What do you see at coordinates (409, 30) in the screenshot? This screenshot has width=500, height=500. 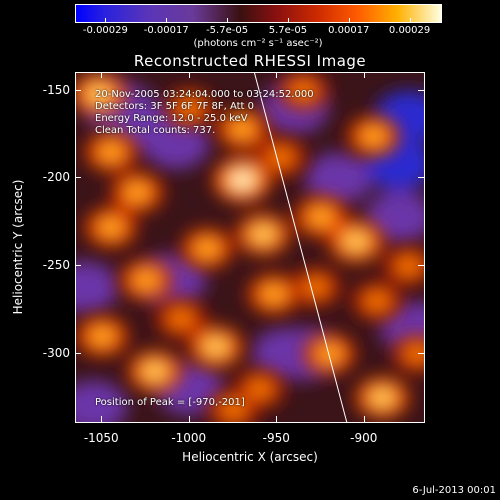 I see `colorbar-tick-label: 0.00029` at bounding box center [409, 30].